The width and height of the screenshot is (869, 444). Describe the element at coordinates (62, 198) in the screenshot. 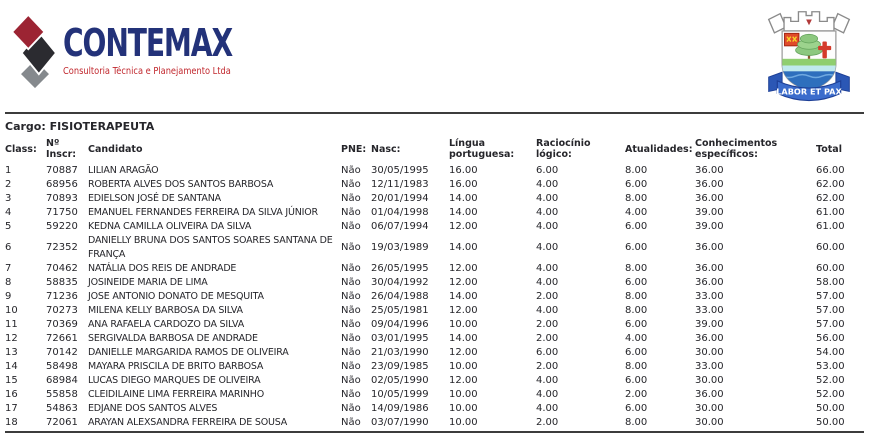

I see `cell-inscr: 70893` at that location.